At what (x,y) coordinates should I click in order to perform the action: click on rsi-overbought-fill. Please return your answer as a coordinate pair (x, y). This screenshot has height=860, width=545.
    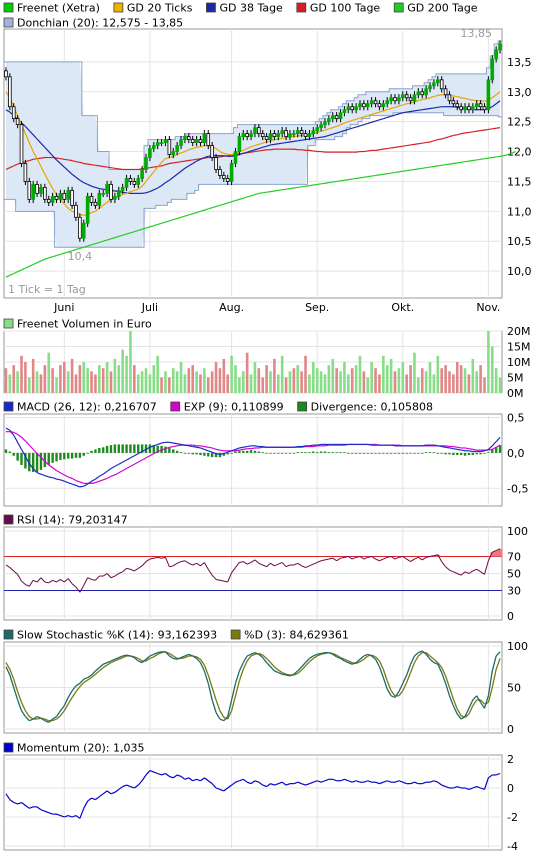
    Looking at the image, I should click on (492, 554).